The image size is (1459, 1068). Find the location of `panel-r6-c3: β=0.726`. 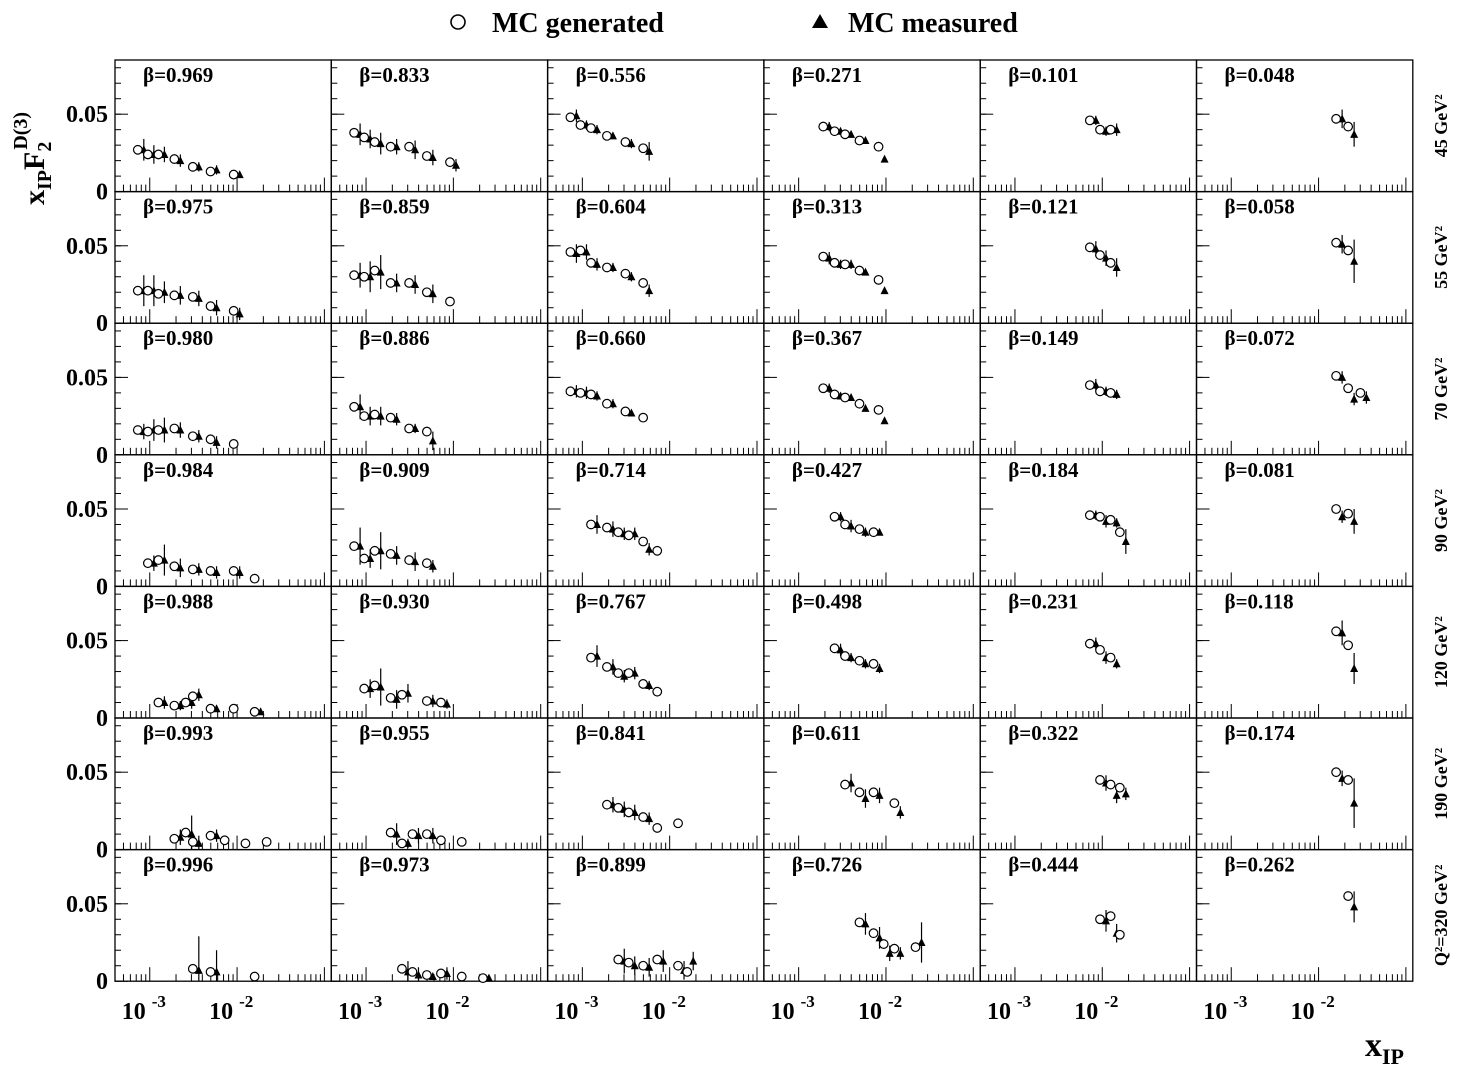

panel-r6-c3: β=0.726 is located at coordinates (872, 915).